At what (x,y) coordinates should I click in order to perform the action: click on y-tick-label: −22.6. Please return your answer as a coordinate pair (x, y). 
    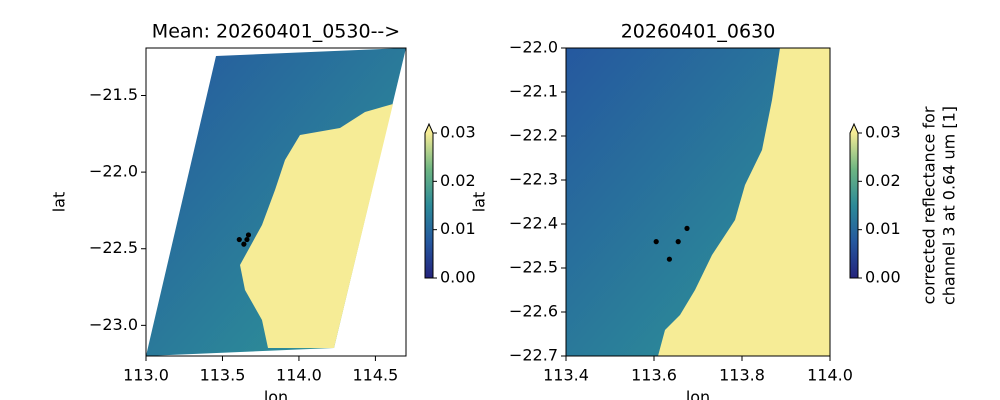
    Looking at the image, I should click on (533, 311).